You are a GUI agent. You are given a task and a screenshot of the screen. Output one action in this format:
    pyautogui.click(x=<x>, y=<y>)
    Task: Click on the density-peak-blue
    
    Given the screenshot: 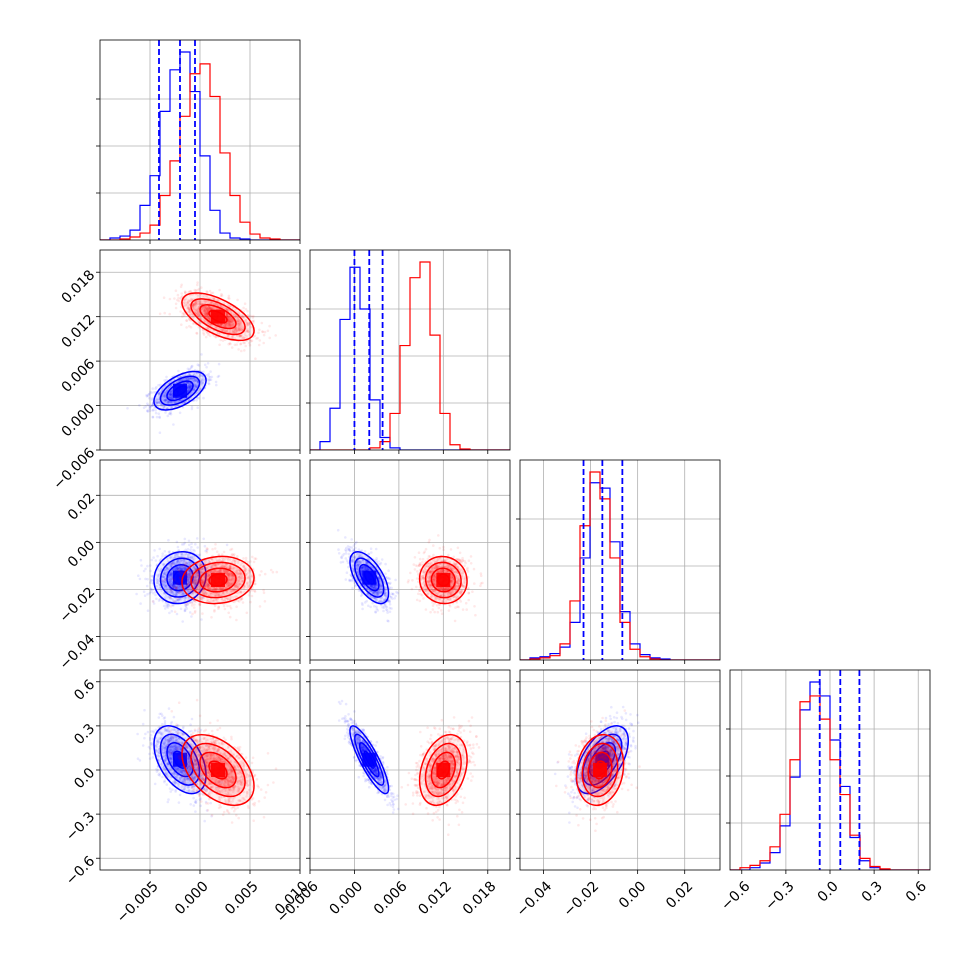 What is the action you would take?
    pyautogui.click(x=180, y=391)
    